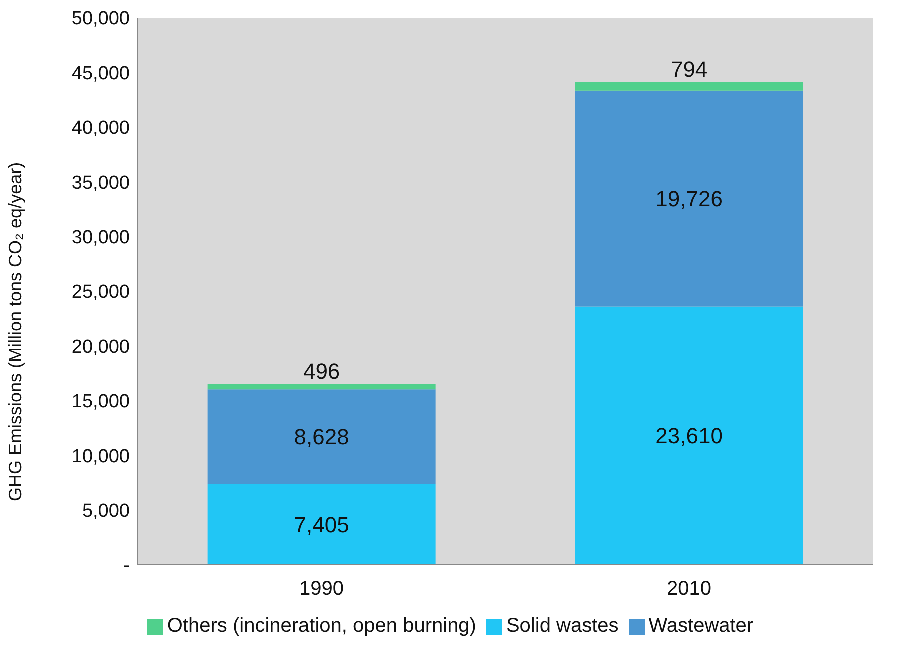  Describe the element at coordinates (321, 371) in the screenshot. I see `data-label: 496` at that location.